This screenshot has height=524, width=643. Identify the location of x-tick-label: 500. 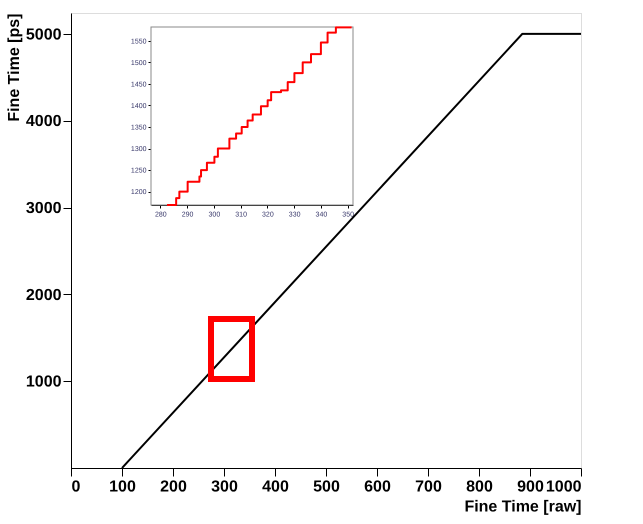
(326, 487).